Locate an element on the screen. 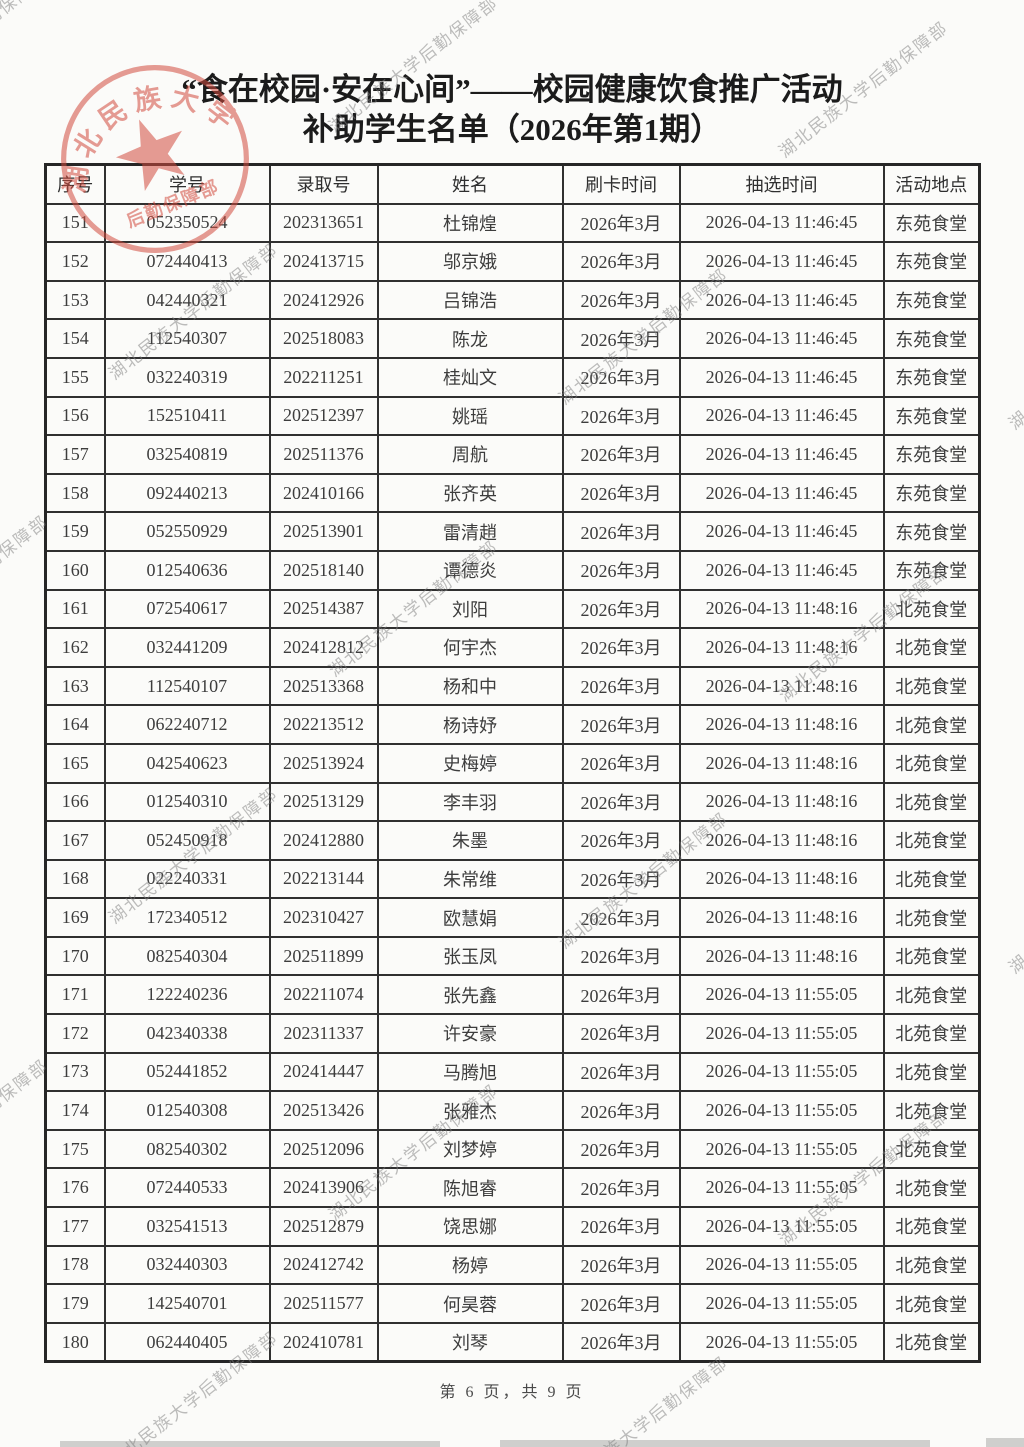 The image size is (1024, 1447). table-cell: 202310427 is located at coordinates (323, 917).